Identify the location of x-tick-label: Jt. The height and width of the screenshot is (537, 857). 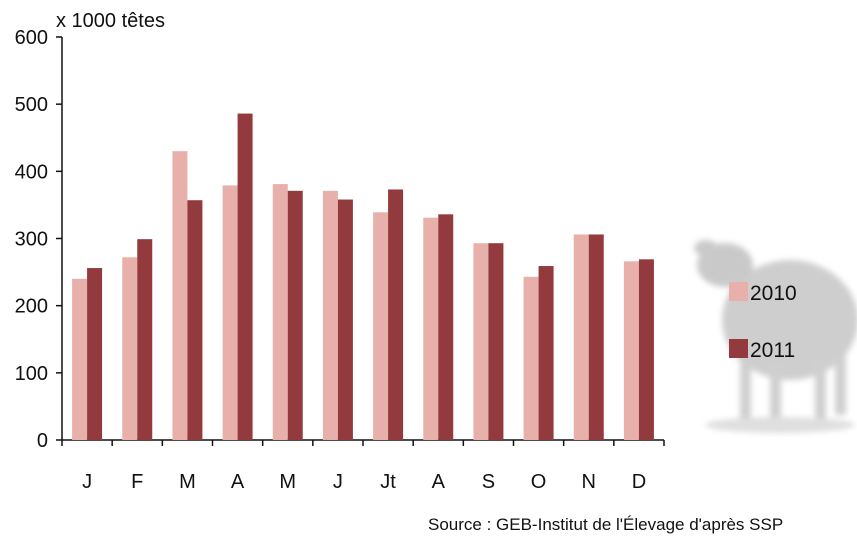
(388, 482).